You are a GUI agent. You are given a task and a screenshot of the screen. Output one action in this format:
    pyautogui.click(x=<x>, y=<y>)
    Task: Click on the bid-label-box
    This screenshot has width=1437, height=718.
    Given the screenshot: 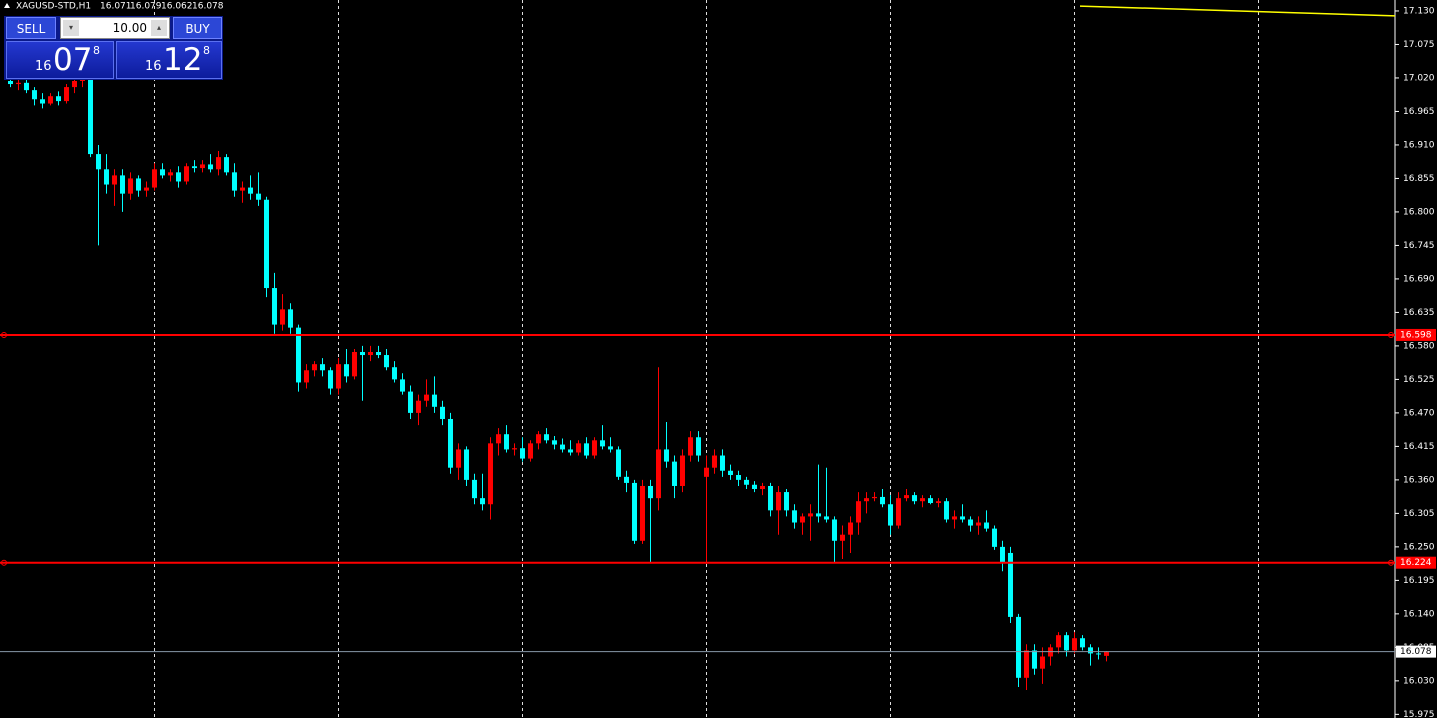 What is the action you would take?
    pyautogui.click(x=1416, y=651)
    